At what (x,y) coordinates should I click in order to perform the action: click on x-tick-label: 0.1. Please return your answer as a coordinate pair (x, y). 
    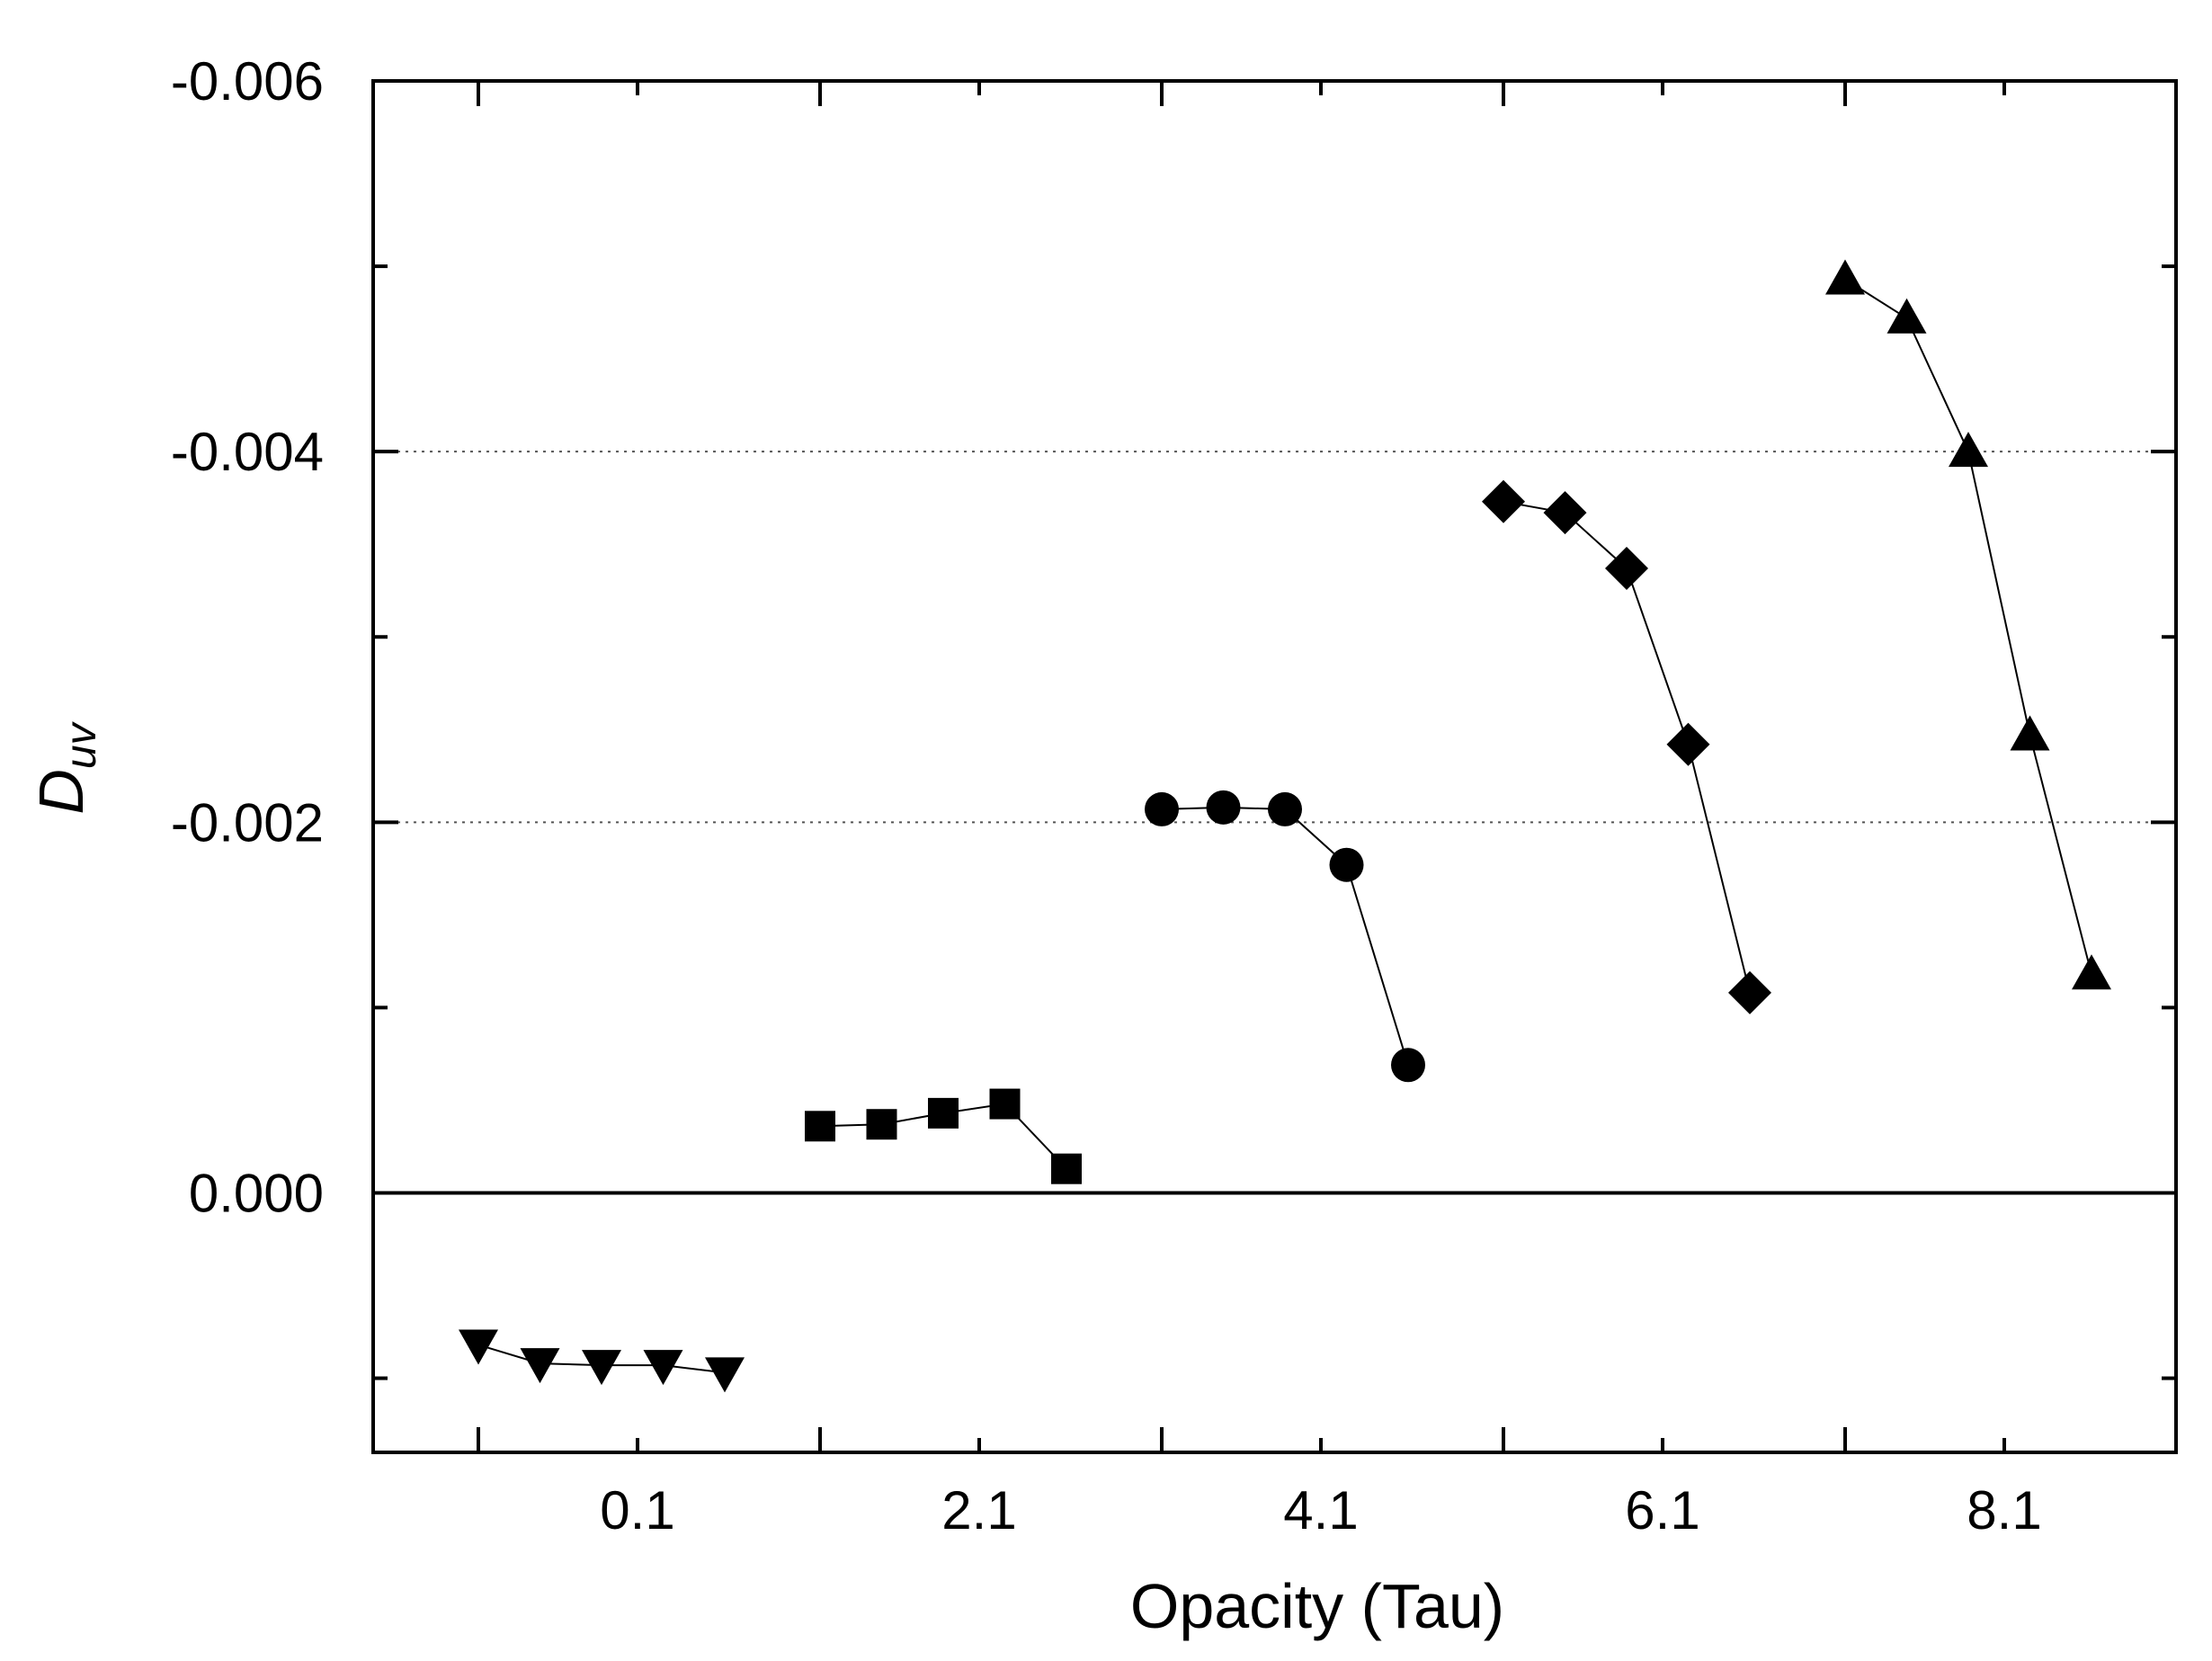
    Looking at the image, I should click on (637, 1510).